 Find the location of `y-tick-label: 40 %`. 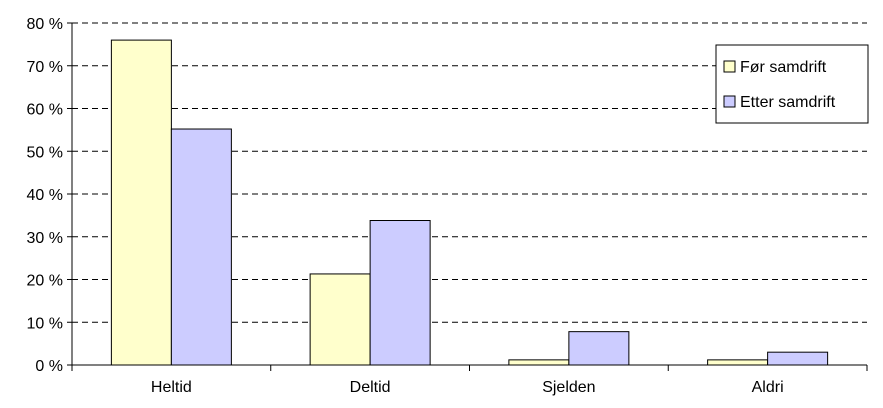

y-tick-label: 40 % is located at coordinates (45, 195).